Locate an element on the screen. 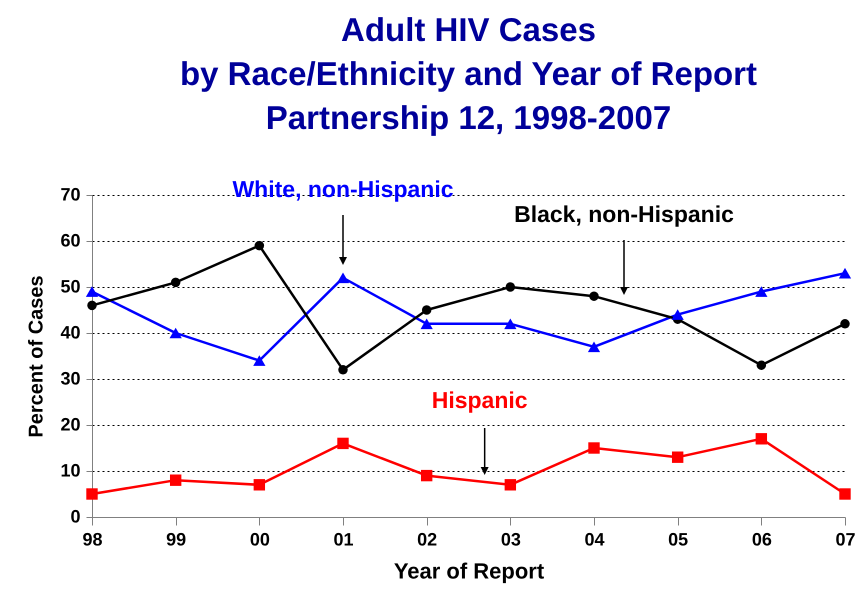 The image size is (857, 616). x-tick-label: 01 is located at coordinates (343, 540).